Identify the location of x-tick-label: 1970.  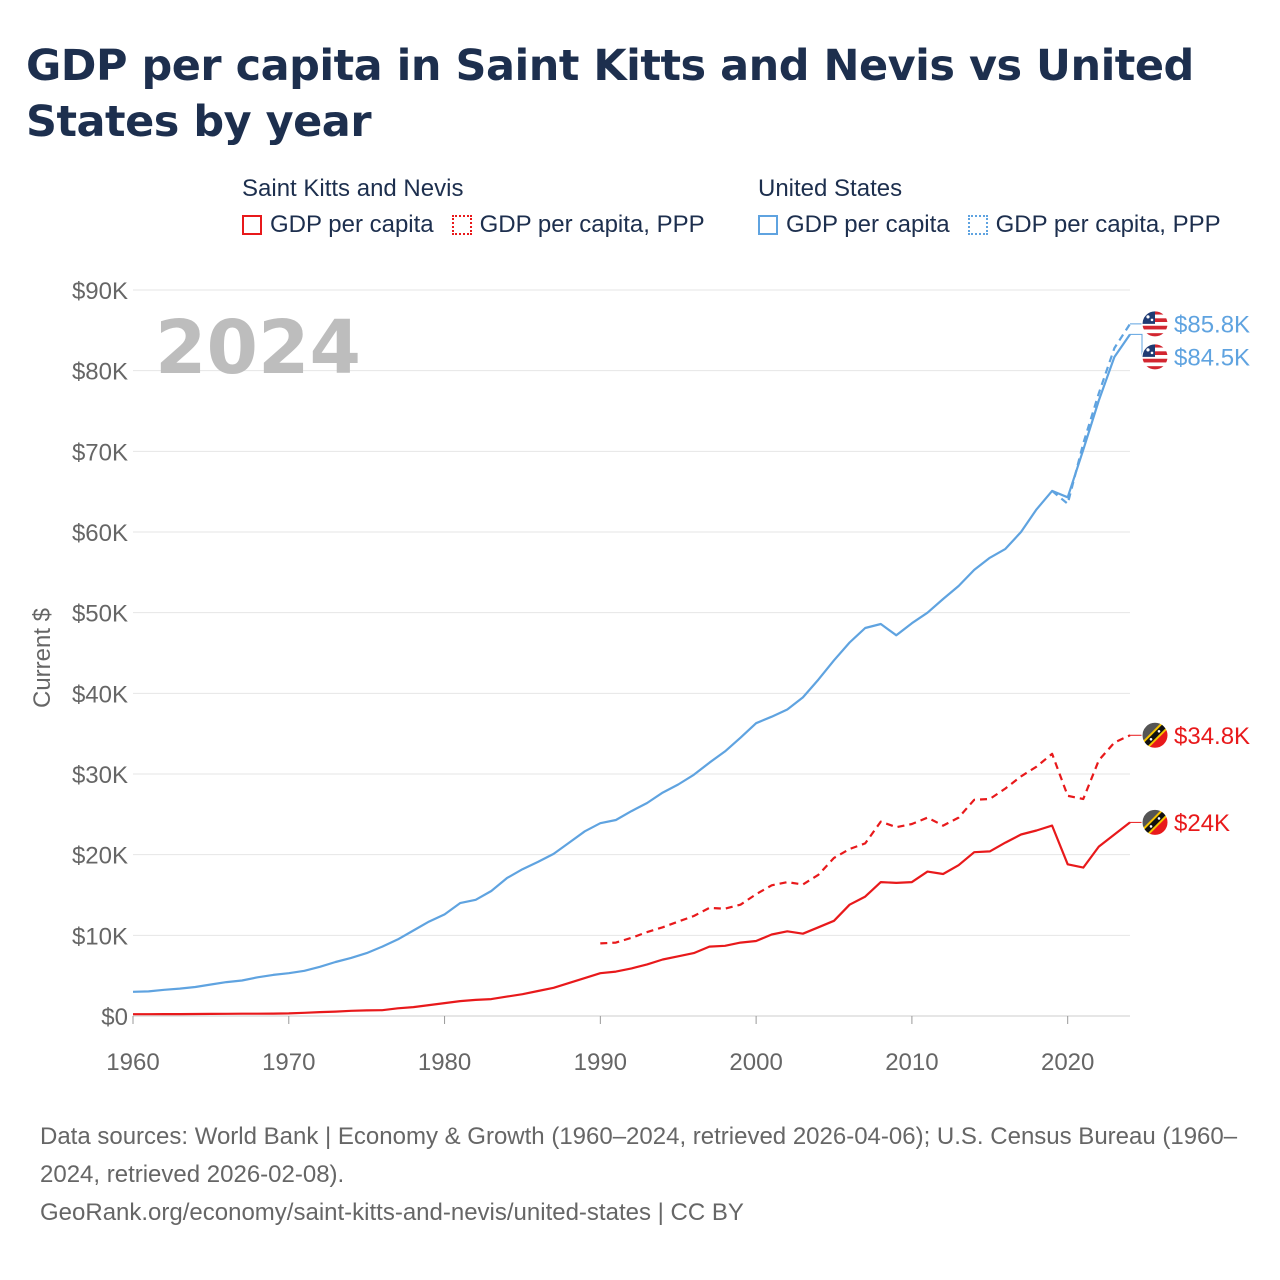
(288, 1062).